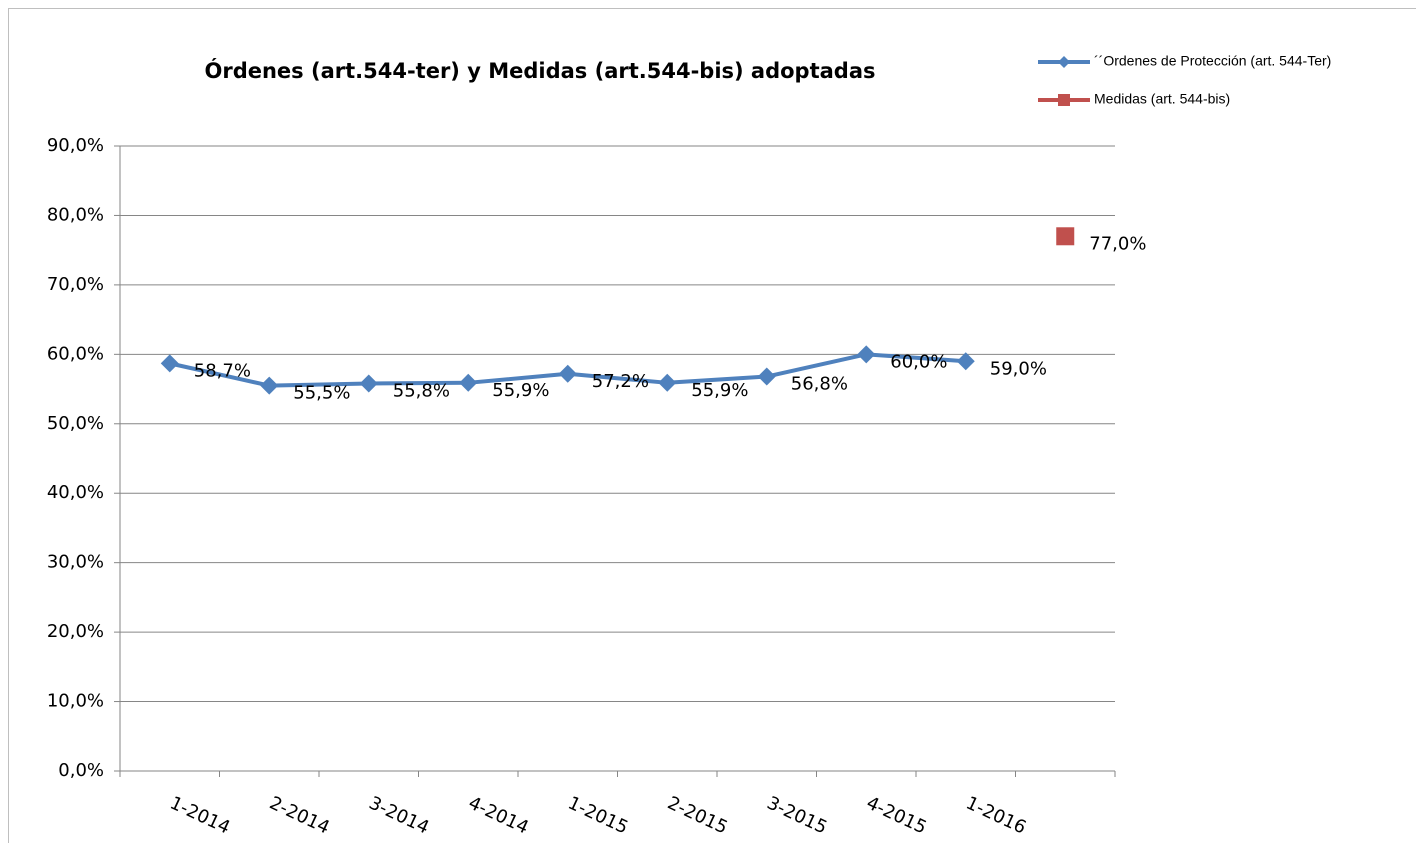 This screenshot has width=1416, height=843. Describe the element at coordinates (797, 816) in the screenshot. I see `x-tick-label: 3-2015` at that location.